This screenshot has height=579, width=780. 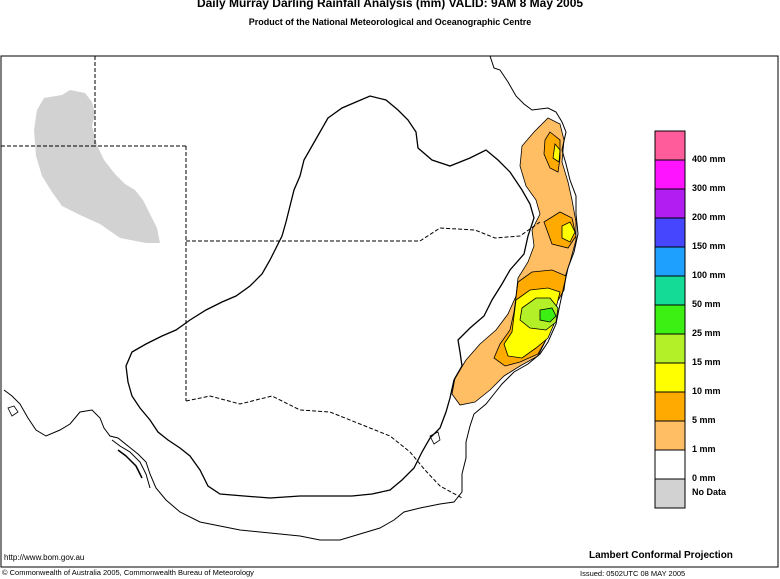 What do you see at coordinates (704, 478) in the screenshot?
I see `legend-label: 0 mm` at bounding box center [704, 478].